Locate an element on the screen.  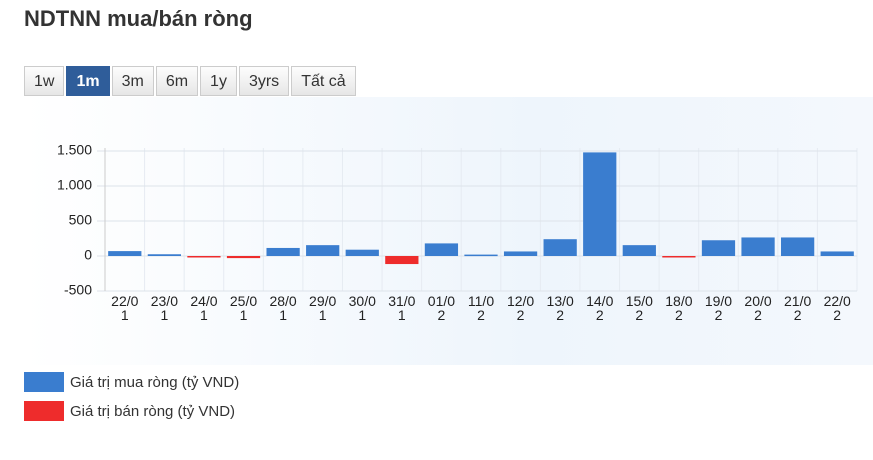
x-tick-label: 14/02 is located at coordinates (600, 308).